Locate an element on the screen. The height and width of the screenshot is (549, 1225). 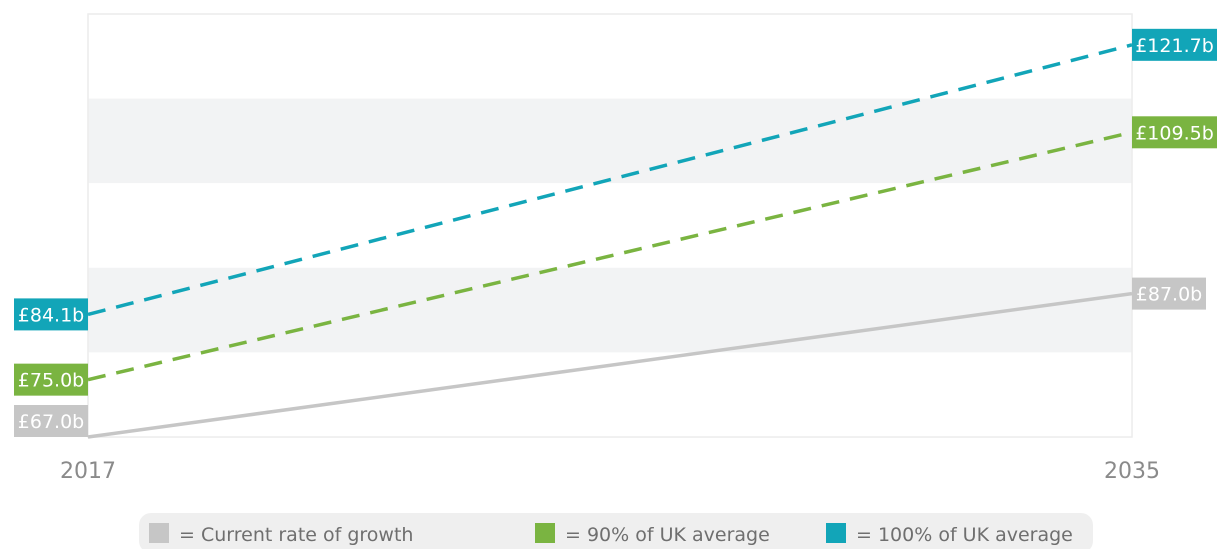
legend-box is located at coordinates (616, 531).